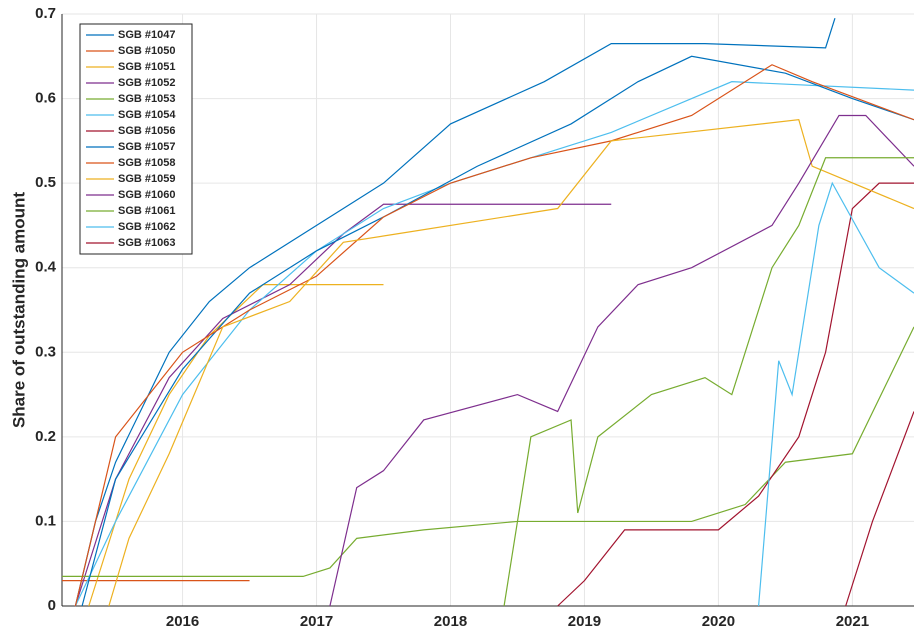  I want to click on legend-label: SGB #1053, so click(146, 99).